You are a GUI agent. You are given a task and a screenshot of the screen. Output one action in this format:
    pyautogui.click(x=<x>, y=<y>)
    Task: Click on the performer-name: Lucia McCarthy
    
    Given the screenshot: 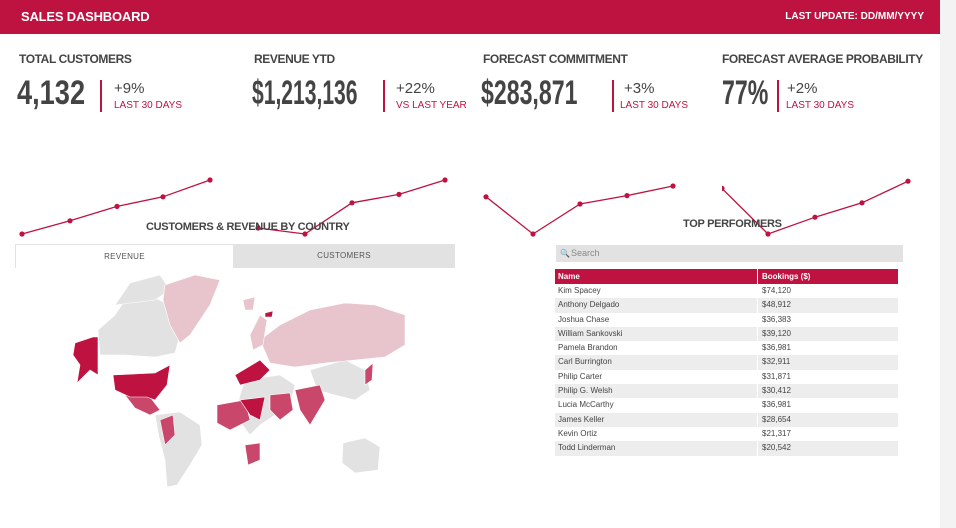 What is the action you would take?
    pyautogui.click(x=656, y=405)
    